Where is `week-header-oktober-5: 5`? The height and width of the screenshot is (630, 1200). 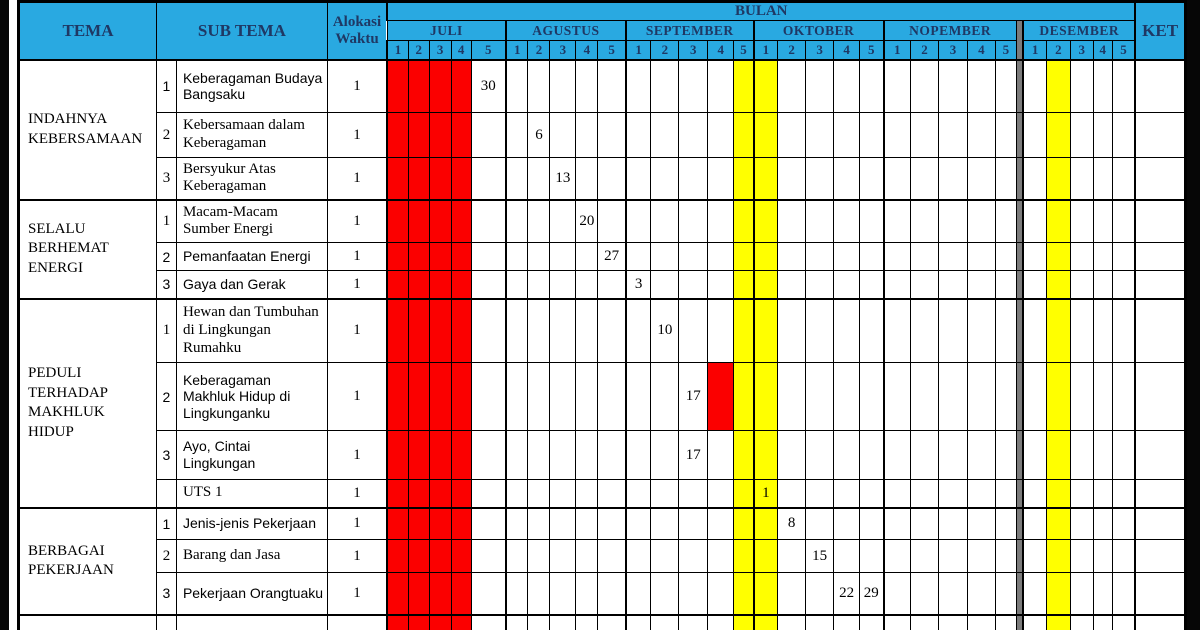 week-header-oktober-5: 5 is located at coordinates (872, 50).